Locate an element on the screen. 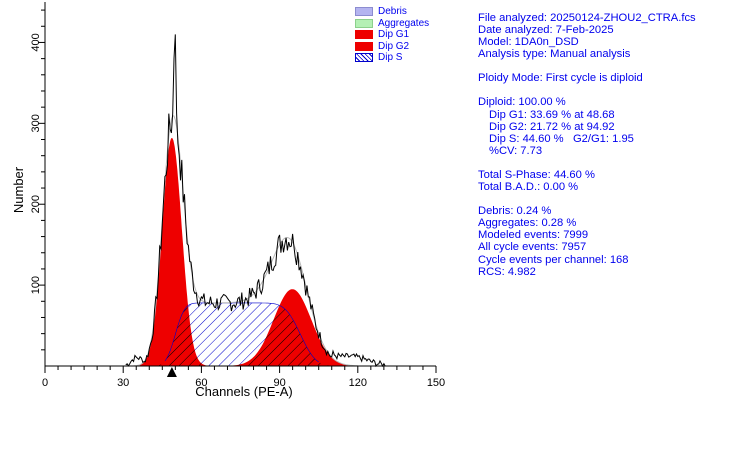  x-tick-label: 120 is located at coordinates (358, 383).